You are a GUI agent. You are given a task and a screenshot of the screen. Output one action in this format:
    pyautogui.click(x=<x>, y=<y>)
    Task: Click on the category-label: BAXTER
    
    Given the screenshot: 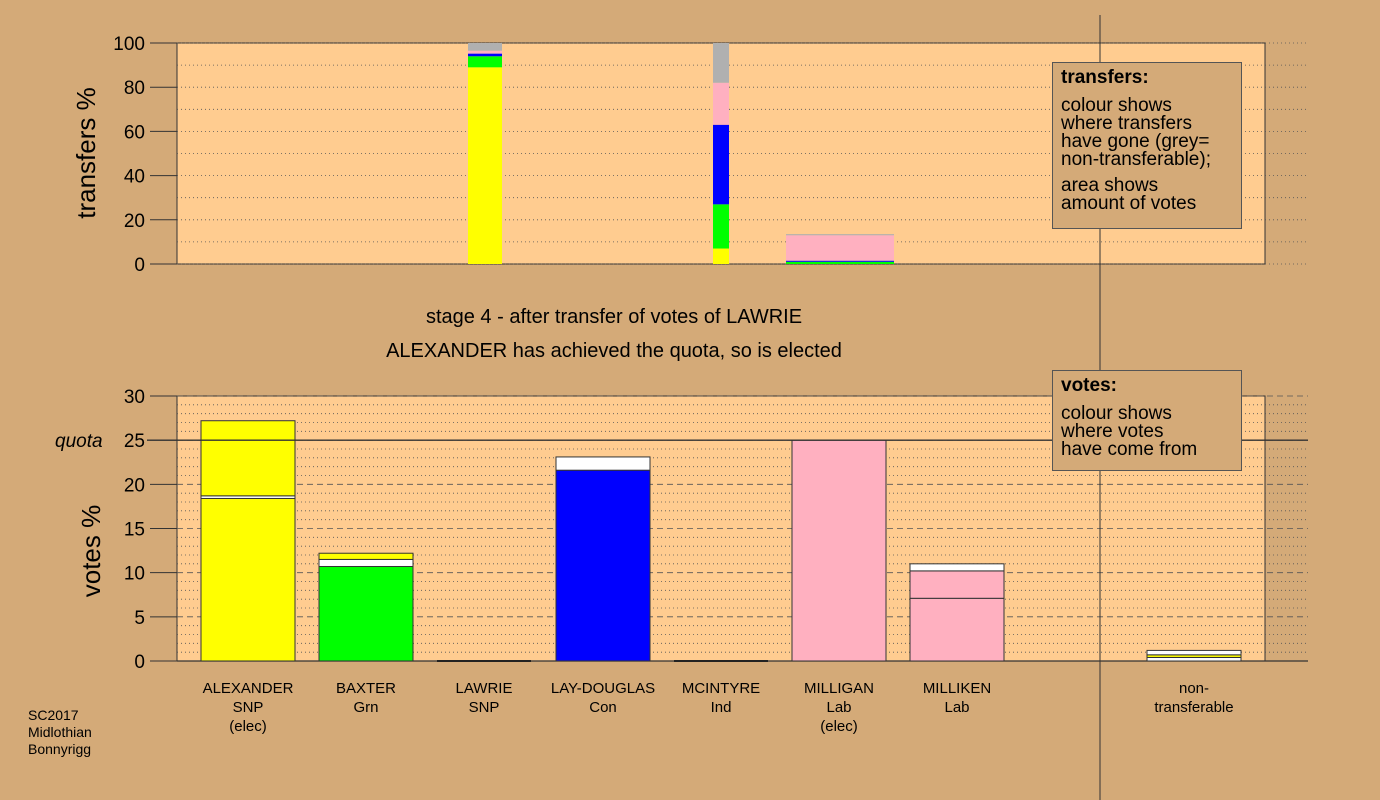 What is the action you would take?
    pyautogui.click(x=366, y=688)
    